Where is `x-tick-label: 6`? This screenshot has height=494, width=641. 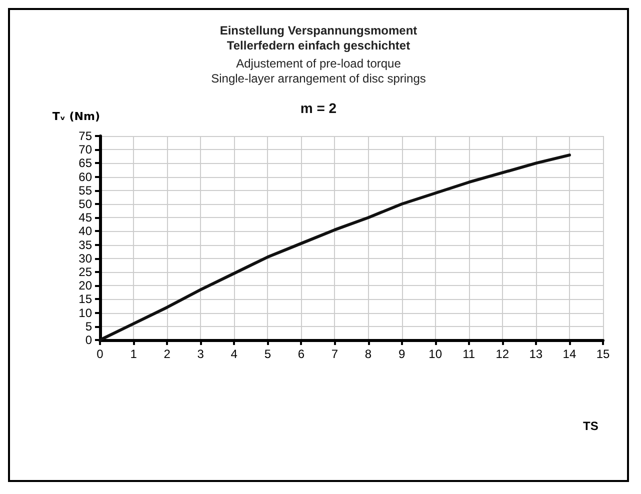
x-tick-label: 6 is located at coordinates (301, 354).